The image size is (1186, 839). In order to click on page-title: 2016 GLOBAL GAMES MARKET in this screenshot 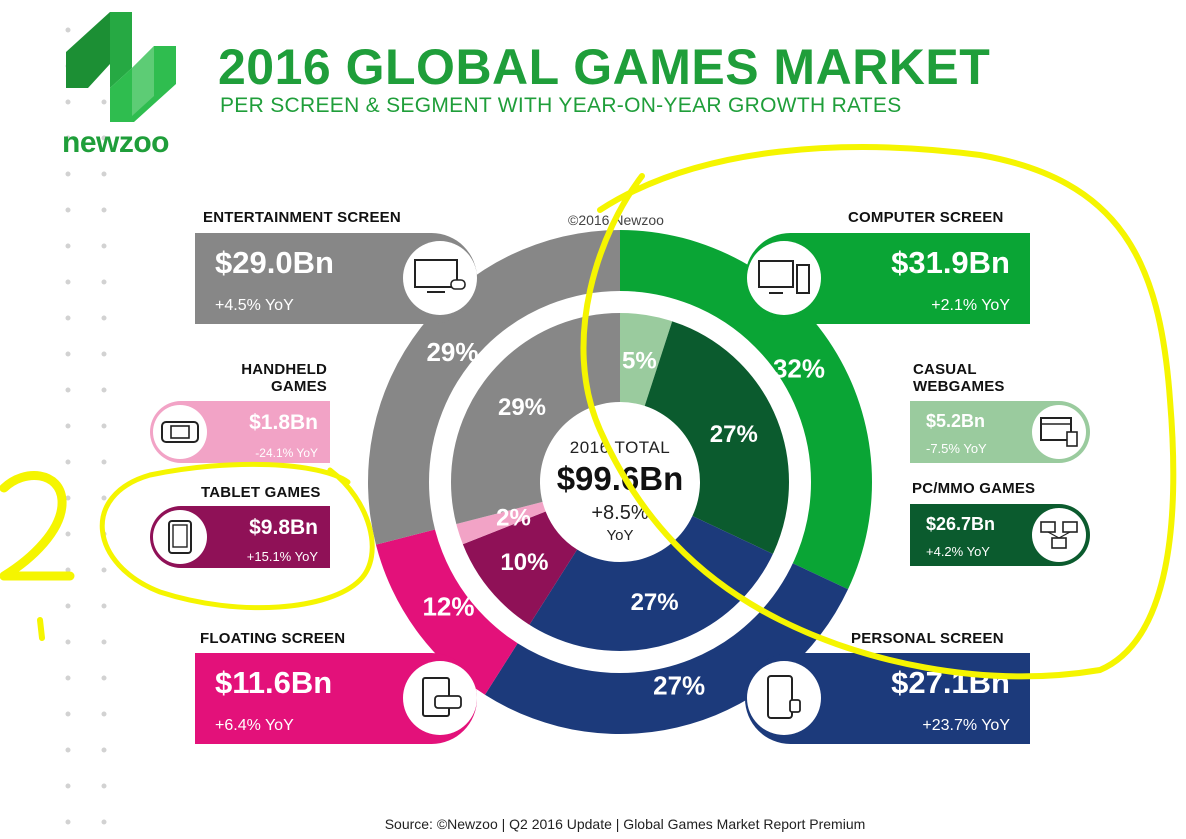, I will do `click(604, 67)`.